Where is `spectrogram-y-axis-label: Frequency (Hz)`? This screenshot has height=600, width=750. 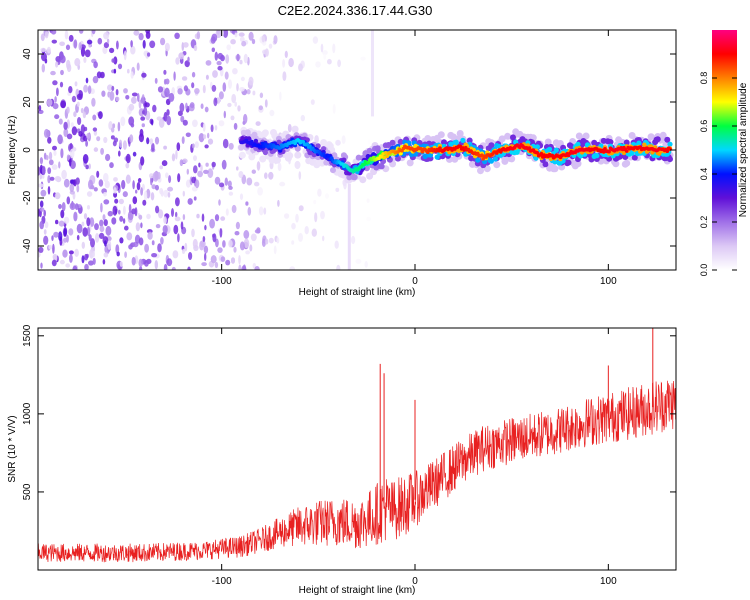 spectrogram-y-axis-label: Frequency (Hz) is located at coordinates (12, 150).